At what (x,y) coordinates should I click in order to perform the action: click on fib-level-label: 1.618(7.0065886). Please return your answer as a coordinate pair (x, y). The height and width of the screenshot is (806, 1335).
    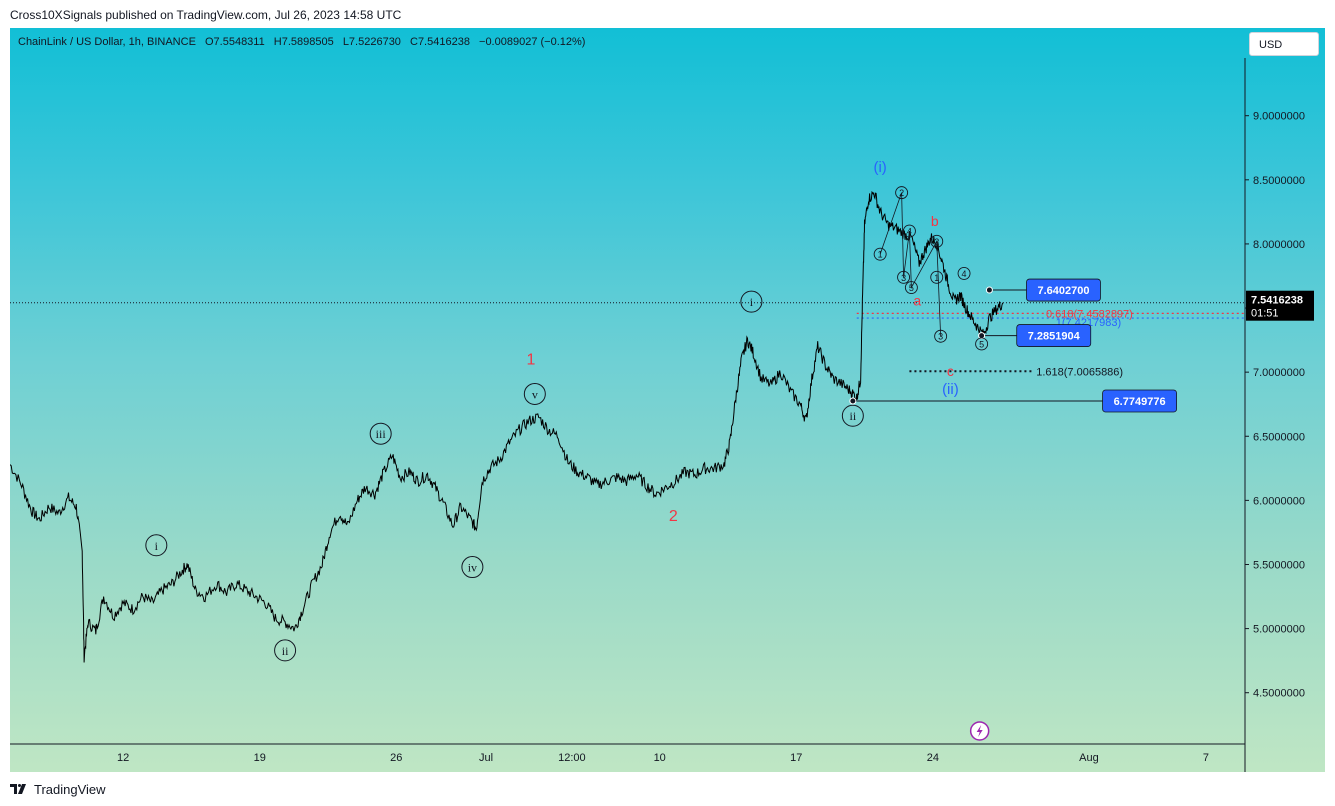
    Looking at the image, I should click on (1079, 372).